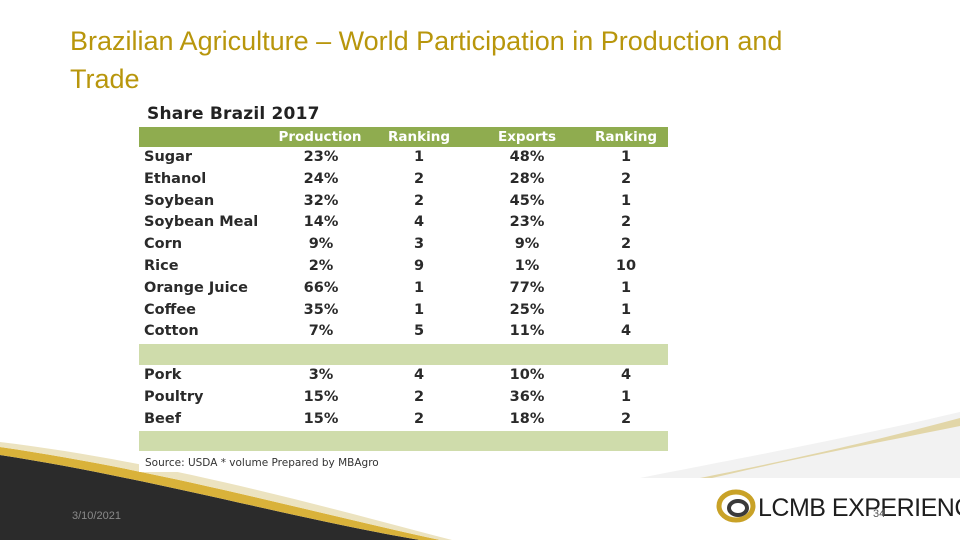  What do you see at coordinates (168, 157) in the screenshot?
I see `row-commodity: Sugar` at bounding box center [168, 157].